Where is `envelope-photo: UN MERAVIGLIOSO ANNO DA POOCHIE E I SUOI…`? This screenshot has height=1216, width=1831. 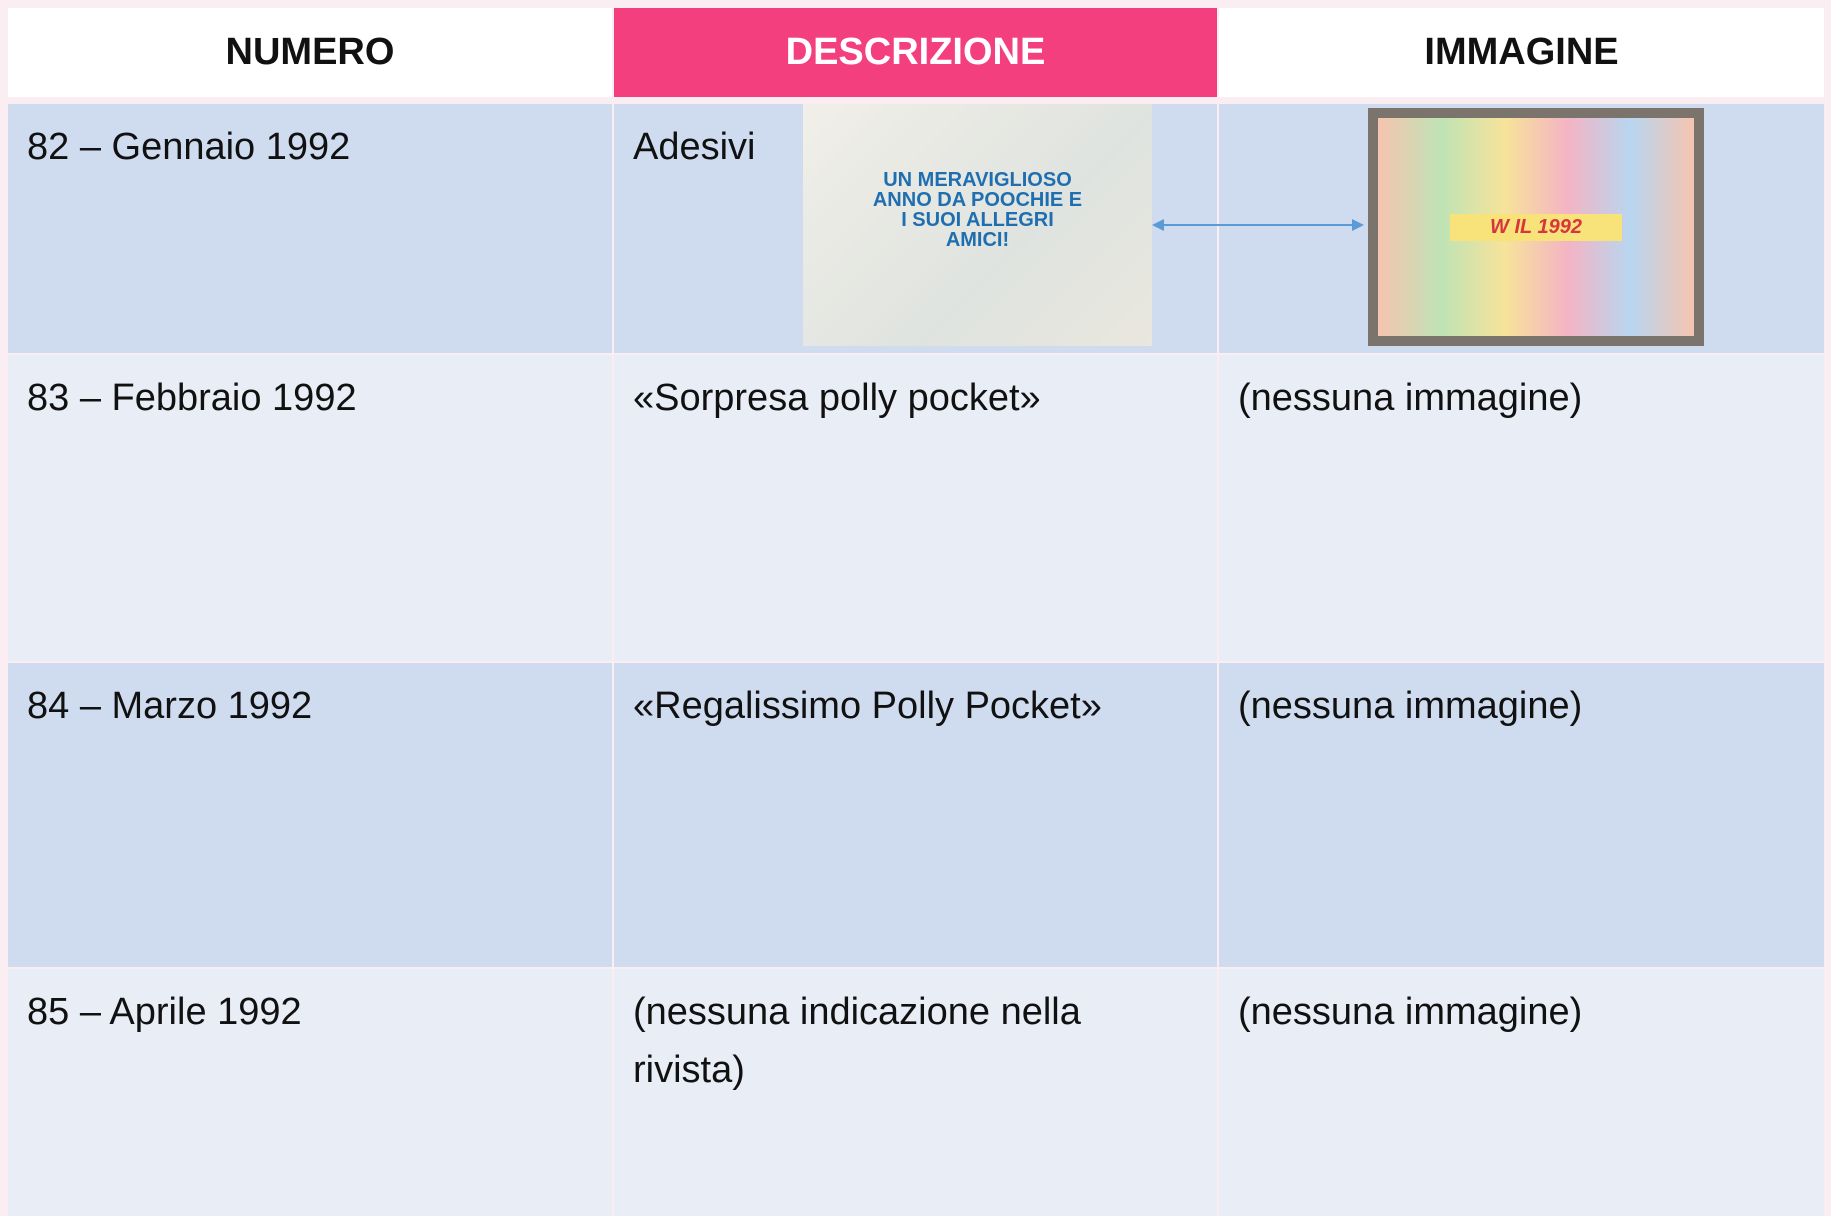
envelope-photo: UN MERAVIGLIOSO ANNO DA POOCHIE E I SUOI… is located at coordinates (977, 225).